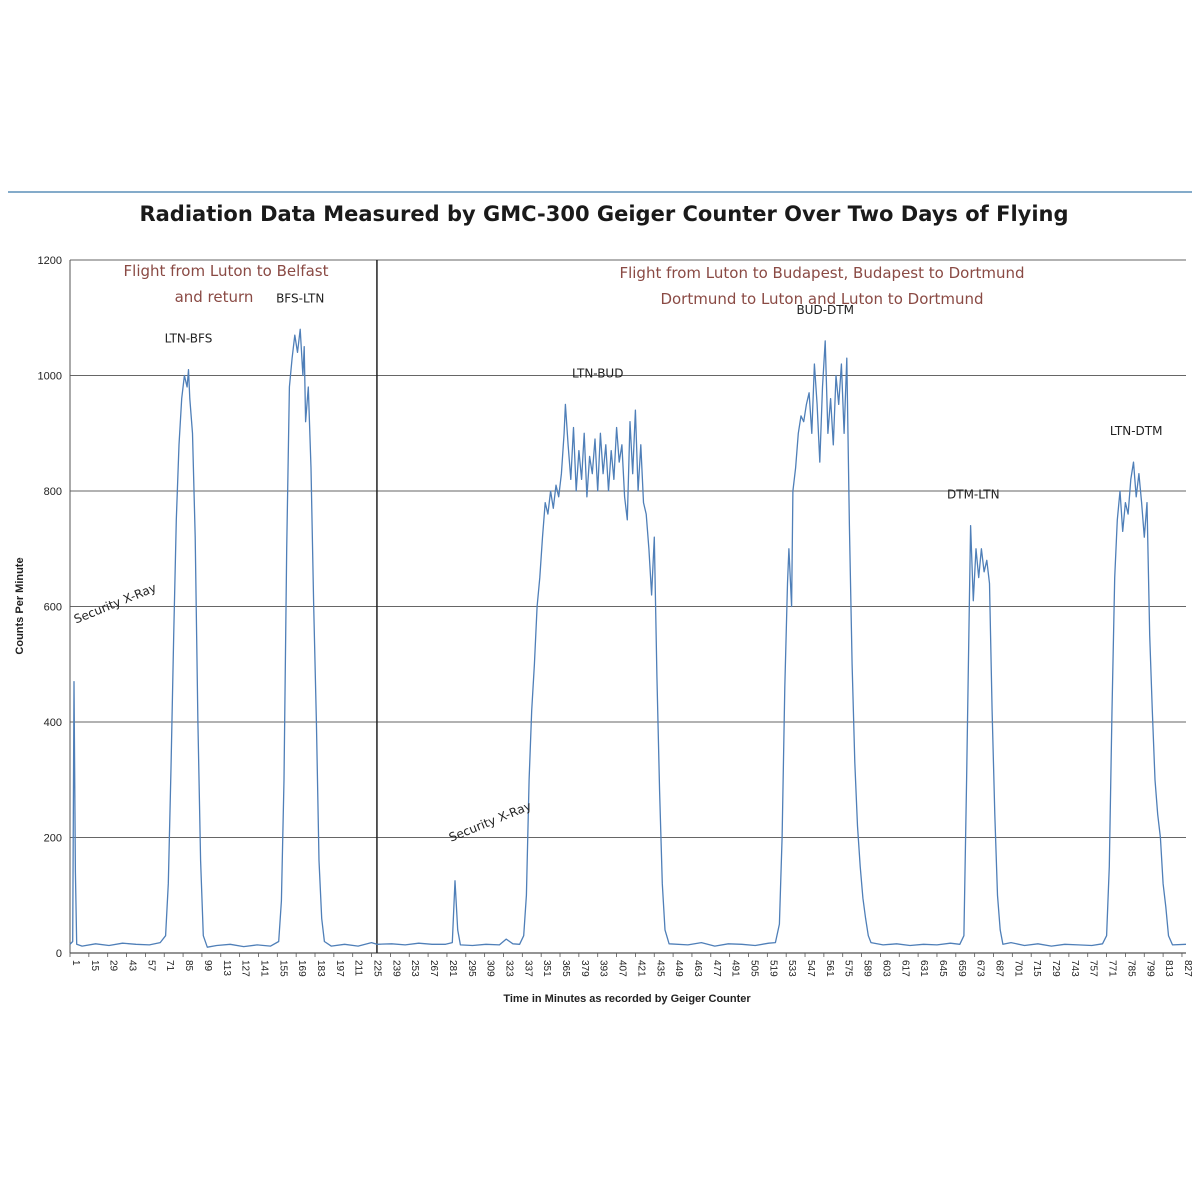  Describe the element at coordinates (53, 839) in the screenshot. I see `y-tick-label: 200` at that location.